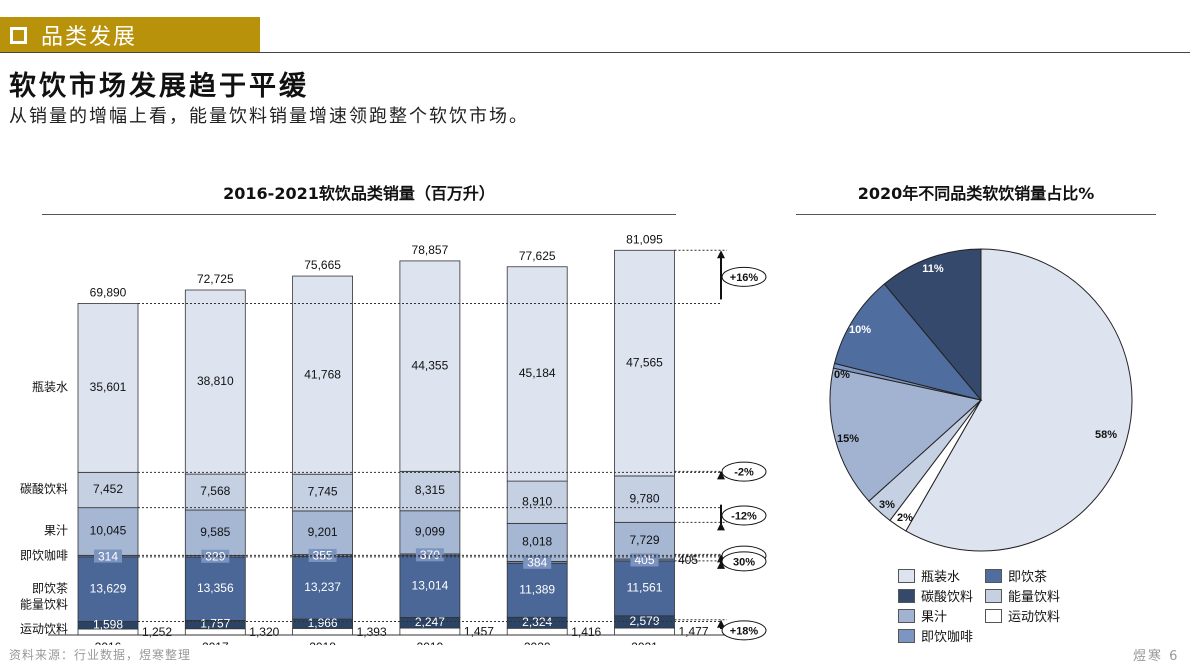  I want to click on data-label-energy-drinks: 2,579, so click(644, 621).